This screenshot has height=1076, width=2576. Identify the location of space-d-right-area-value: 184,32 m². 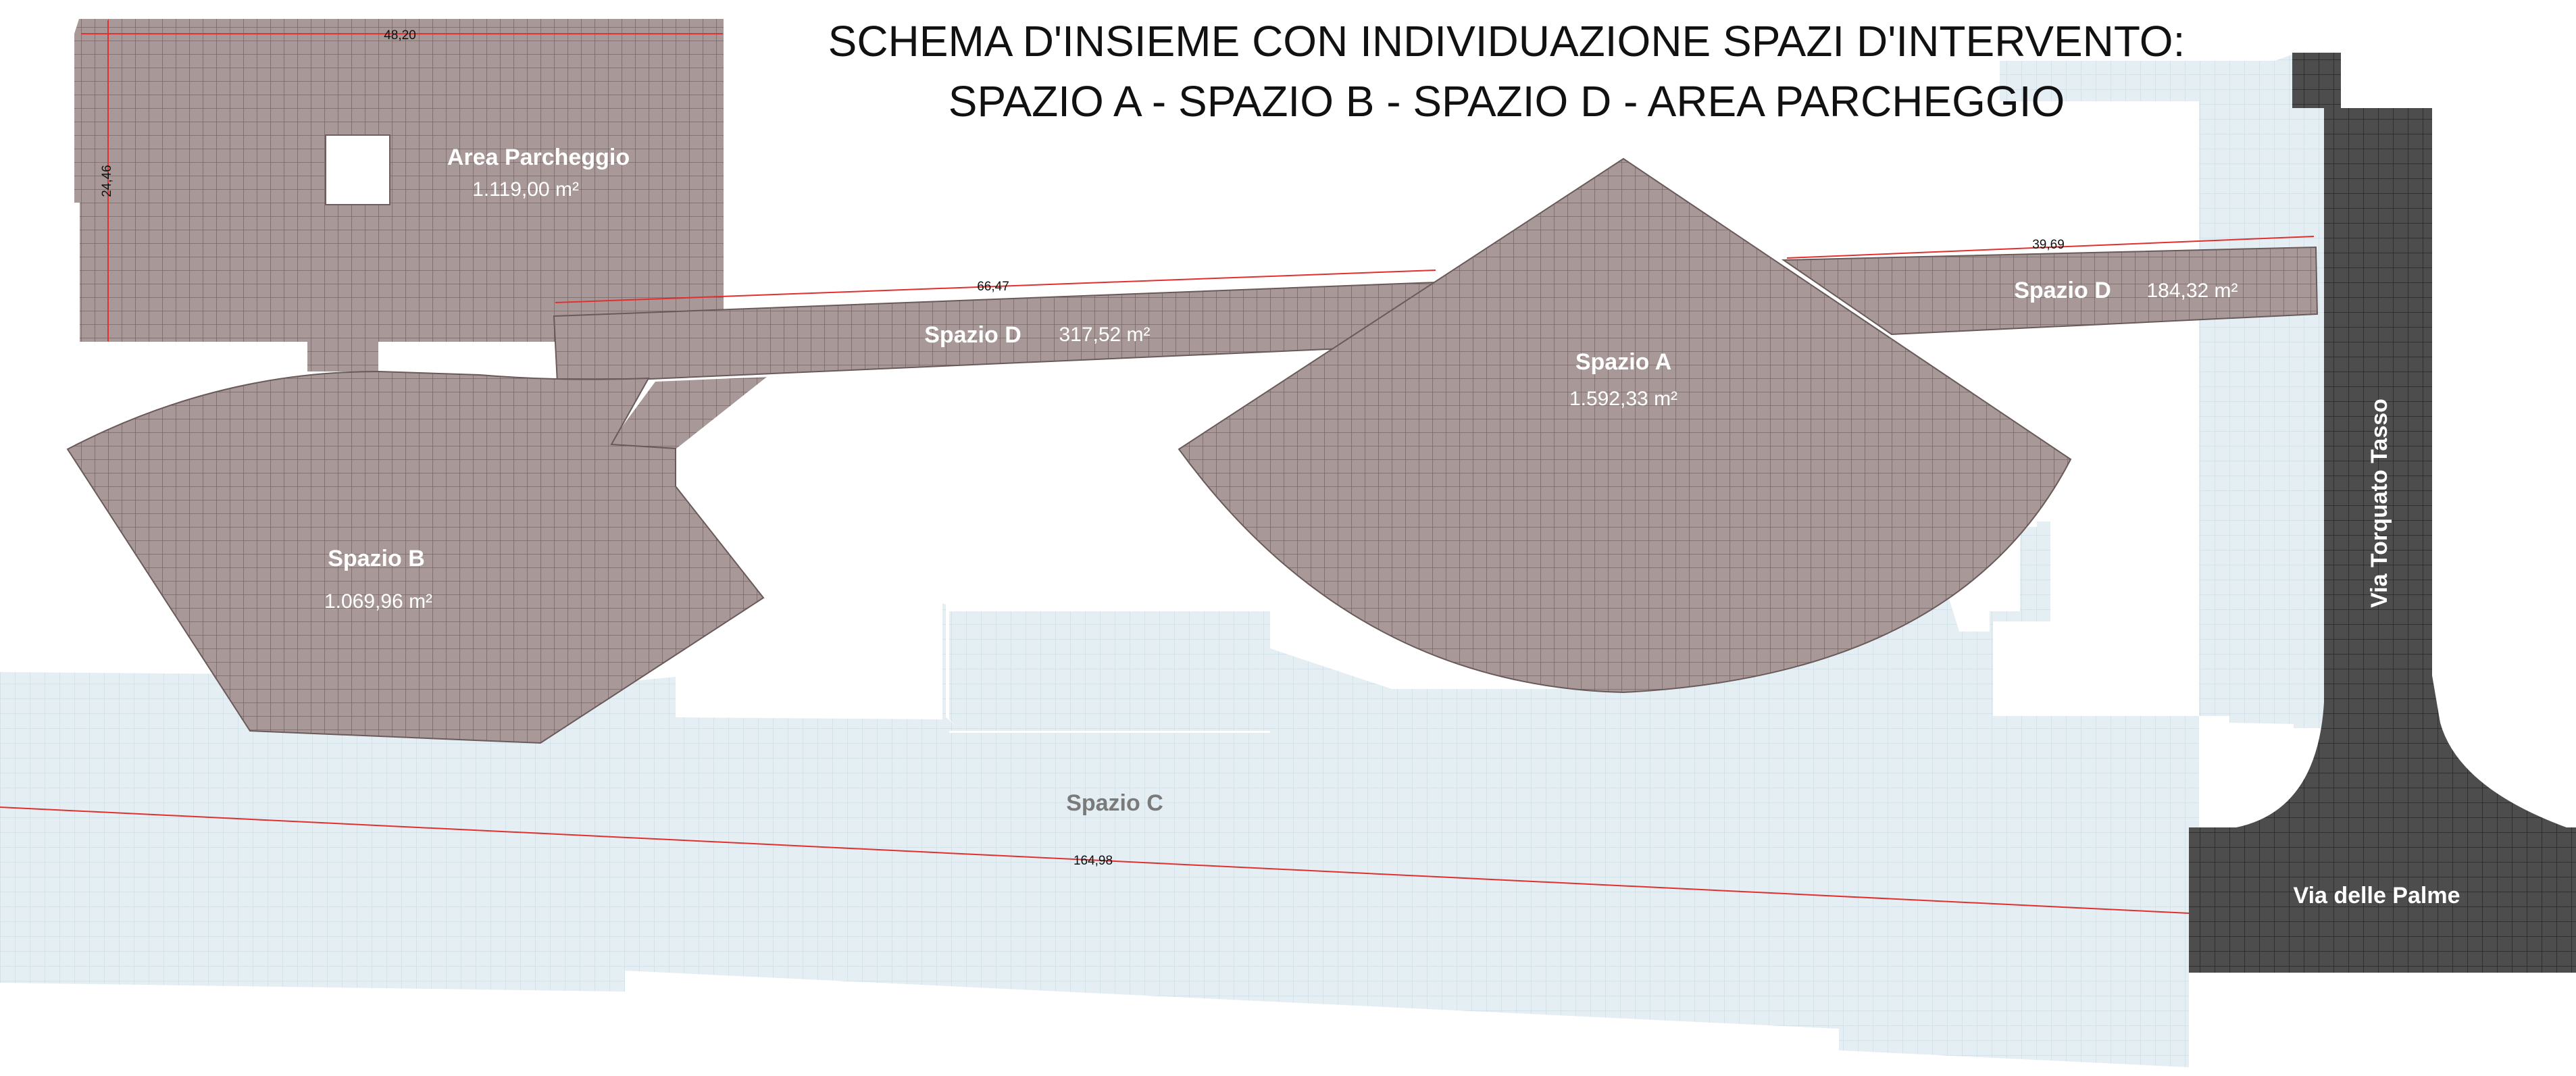
(2192, 291).